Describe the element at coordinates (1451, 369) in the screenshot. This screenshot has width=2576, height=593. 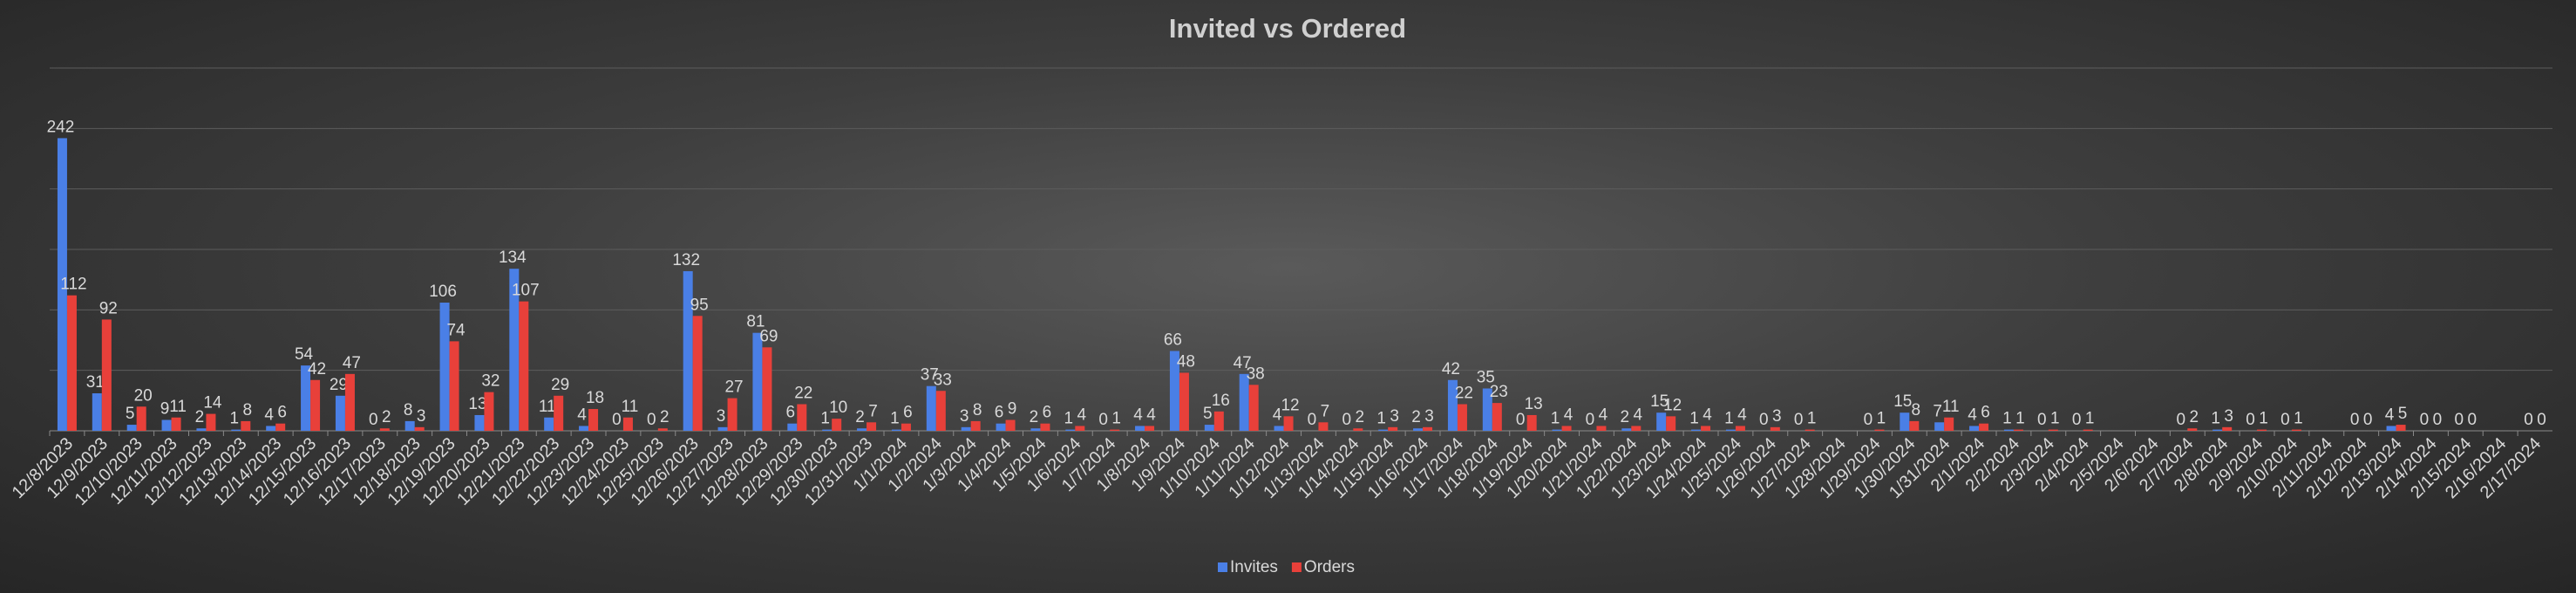
I see `data-label: 42` at that location.